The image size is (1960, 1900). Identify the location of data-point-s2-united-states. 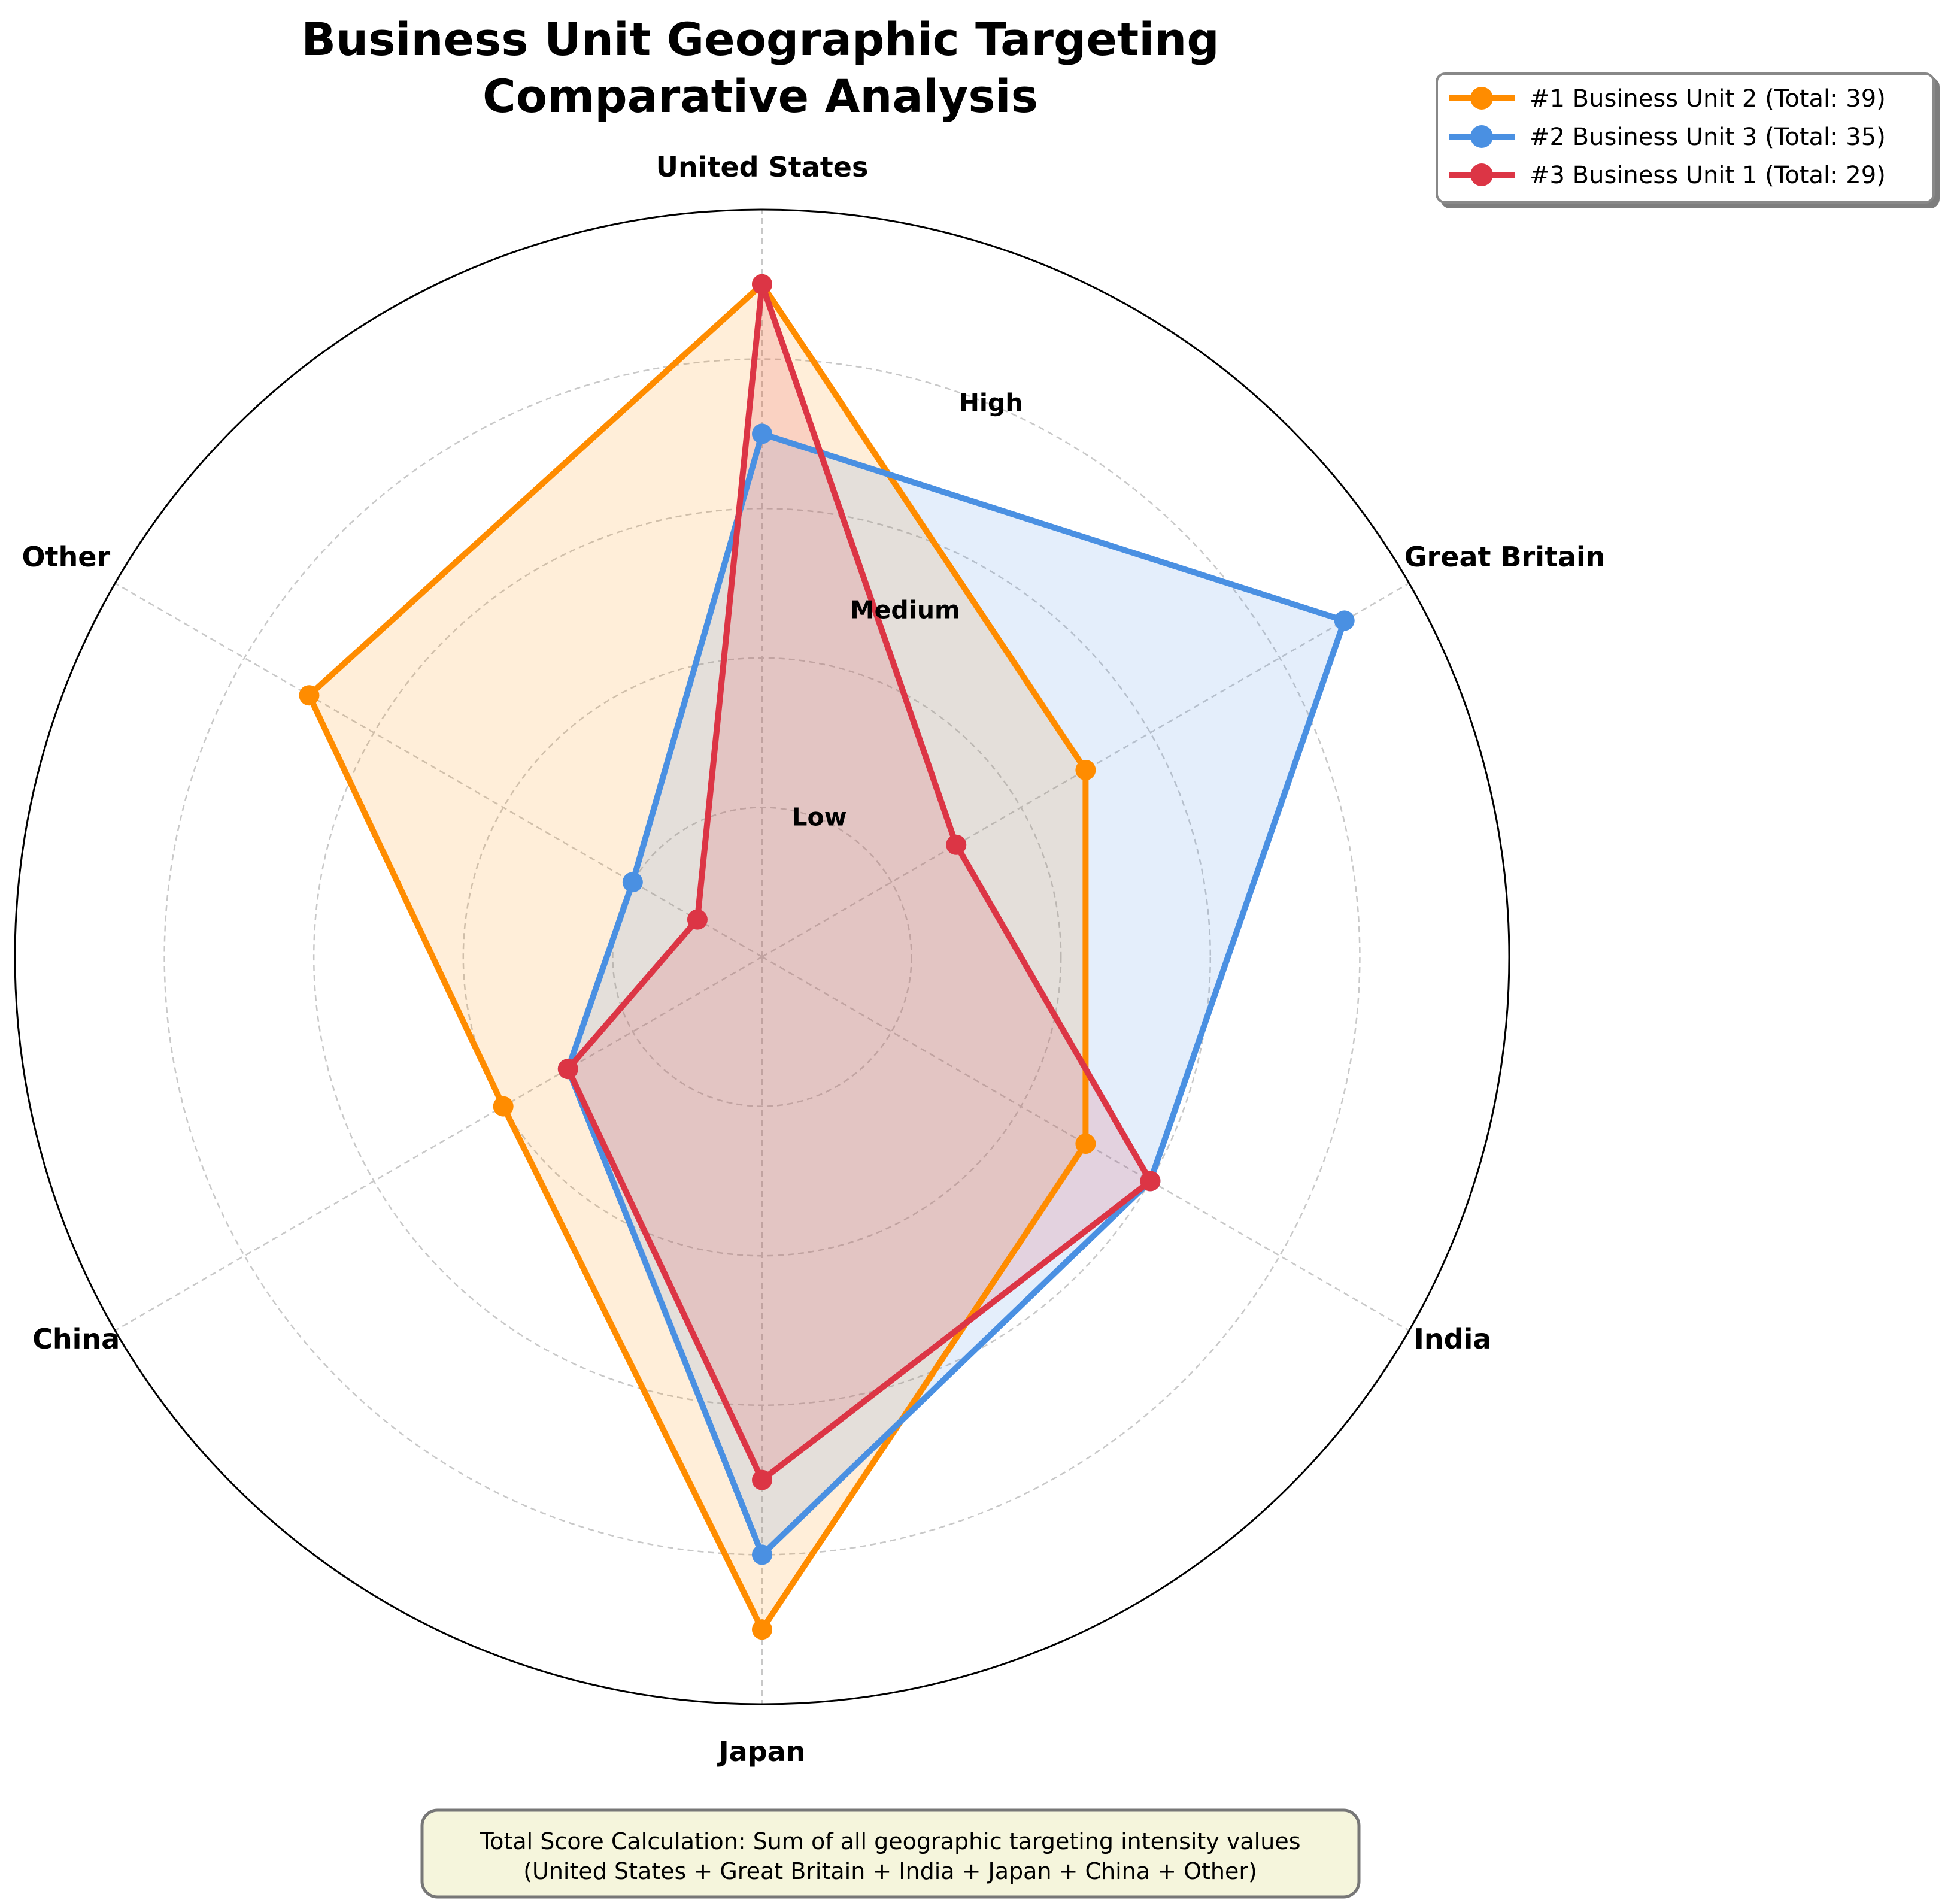
(762, 433).